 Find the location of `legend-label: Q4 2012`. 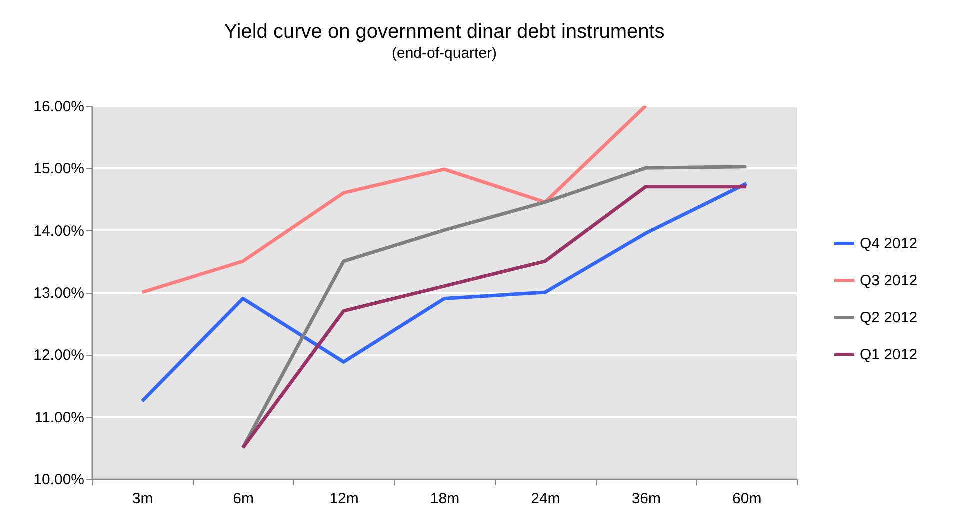

legend-label: Q4 2012 is located at coordinates (889, 244).